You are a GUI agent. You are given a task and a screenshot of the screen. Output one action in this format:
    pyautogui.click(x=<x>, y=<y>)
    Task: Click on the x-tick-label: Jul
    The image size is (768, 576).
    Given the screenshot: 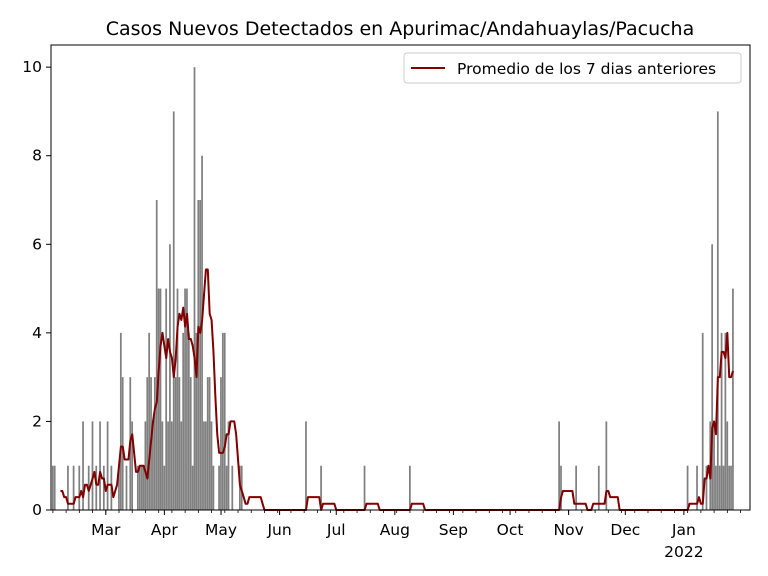 What is the action you would take?
    pyautogui.click(x=336, y=530)
    